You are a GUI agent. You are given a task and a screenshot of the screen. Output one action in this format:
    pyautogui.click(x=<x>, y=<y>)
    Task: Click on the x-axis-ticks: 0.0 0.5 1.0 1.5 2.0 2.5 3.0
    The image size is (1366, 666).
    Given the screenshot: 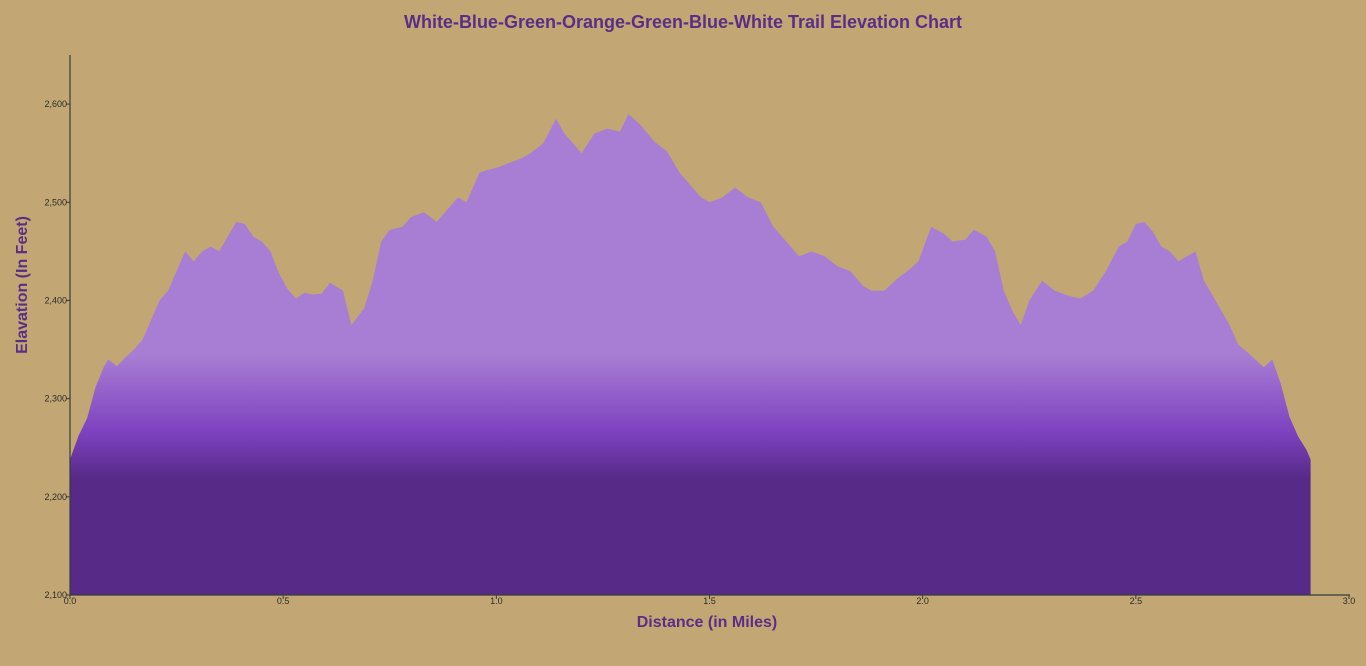 What is the action you would take?
    pyautogui.click(x=710, y=600)
    